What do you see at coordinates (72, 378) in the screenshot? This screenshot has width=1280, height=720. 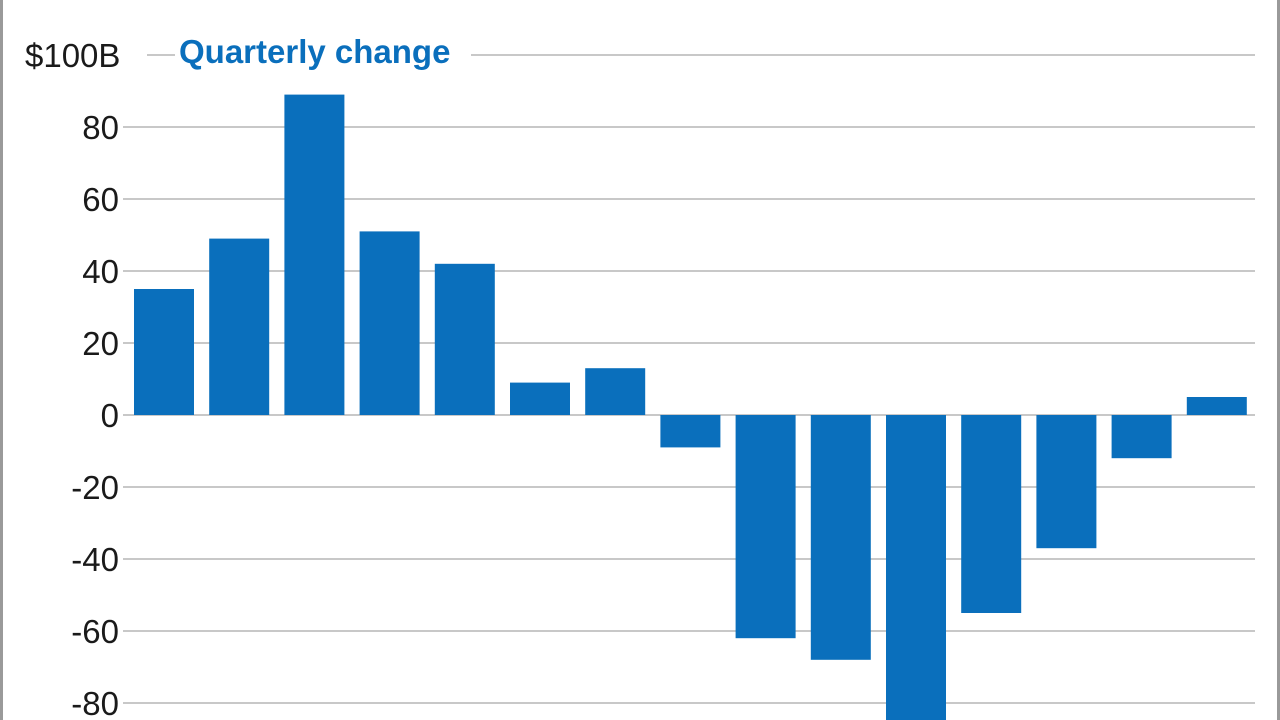 I see `y-axis-labels: $100B 80 60 40 20 0 -20 -40 -60 -80` at bounding box center [72, 378].